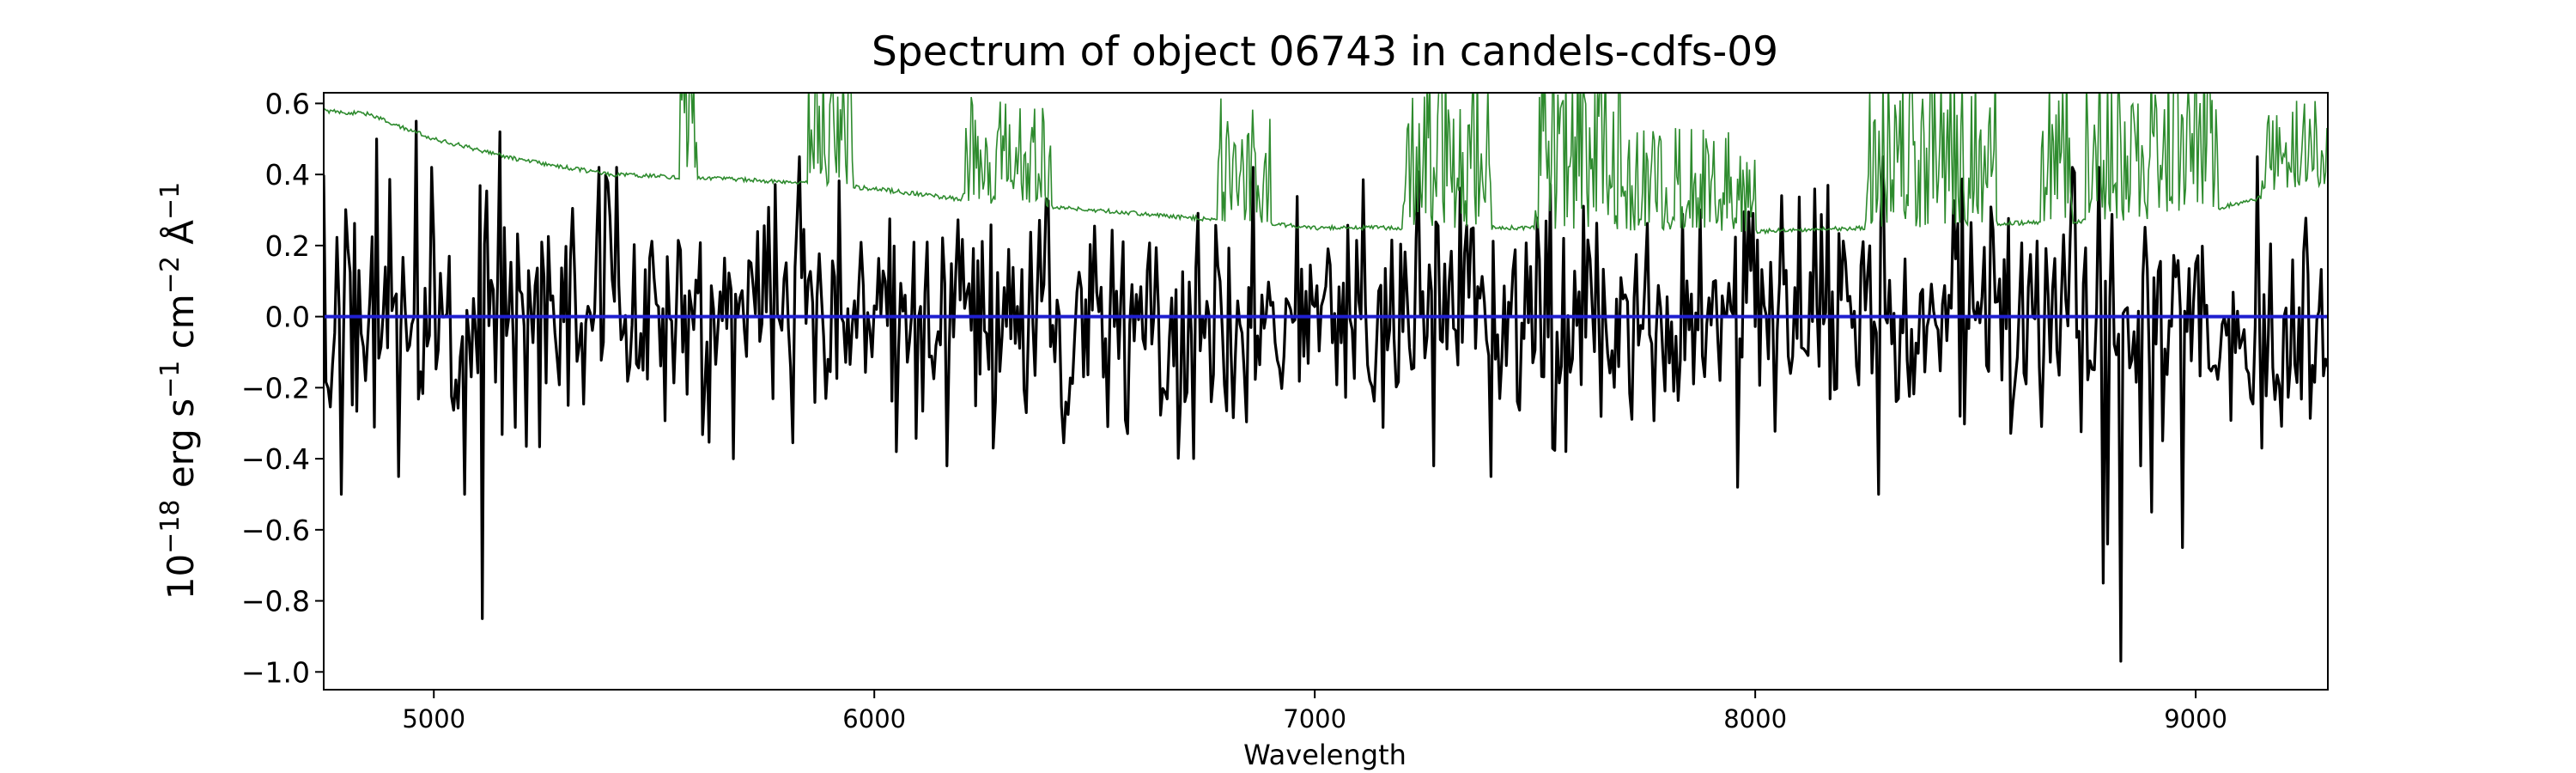  Describe the element at coordinates (2195, 718) in the screenshot. I see `x-tick-label: 9000` at that location.